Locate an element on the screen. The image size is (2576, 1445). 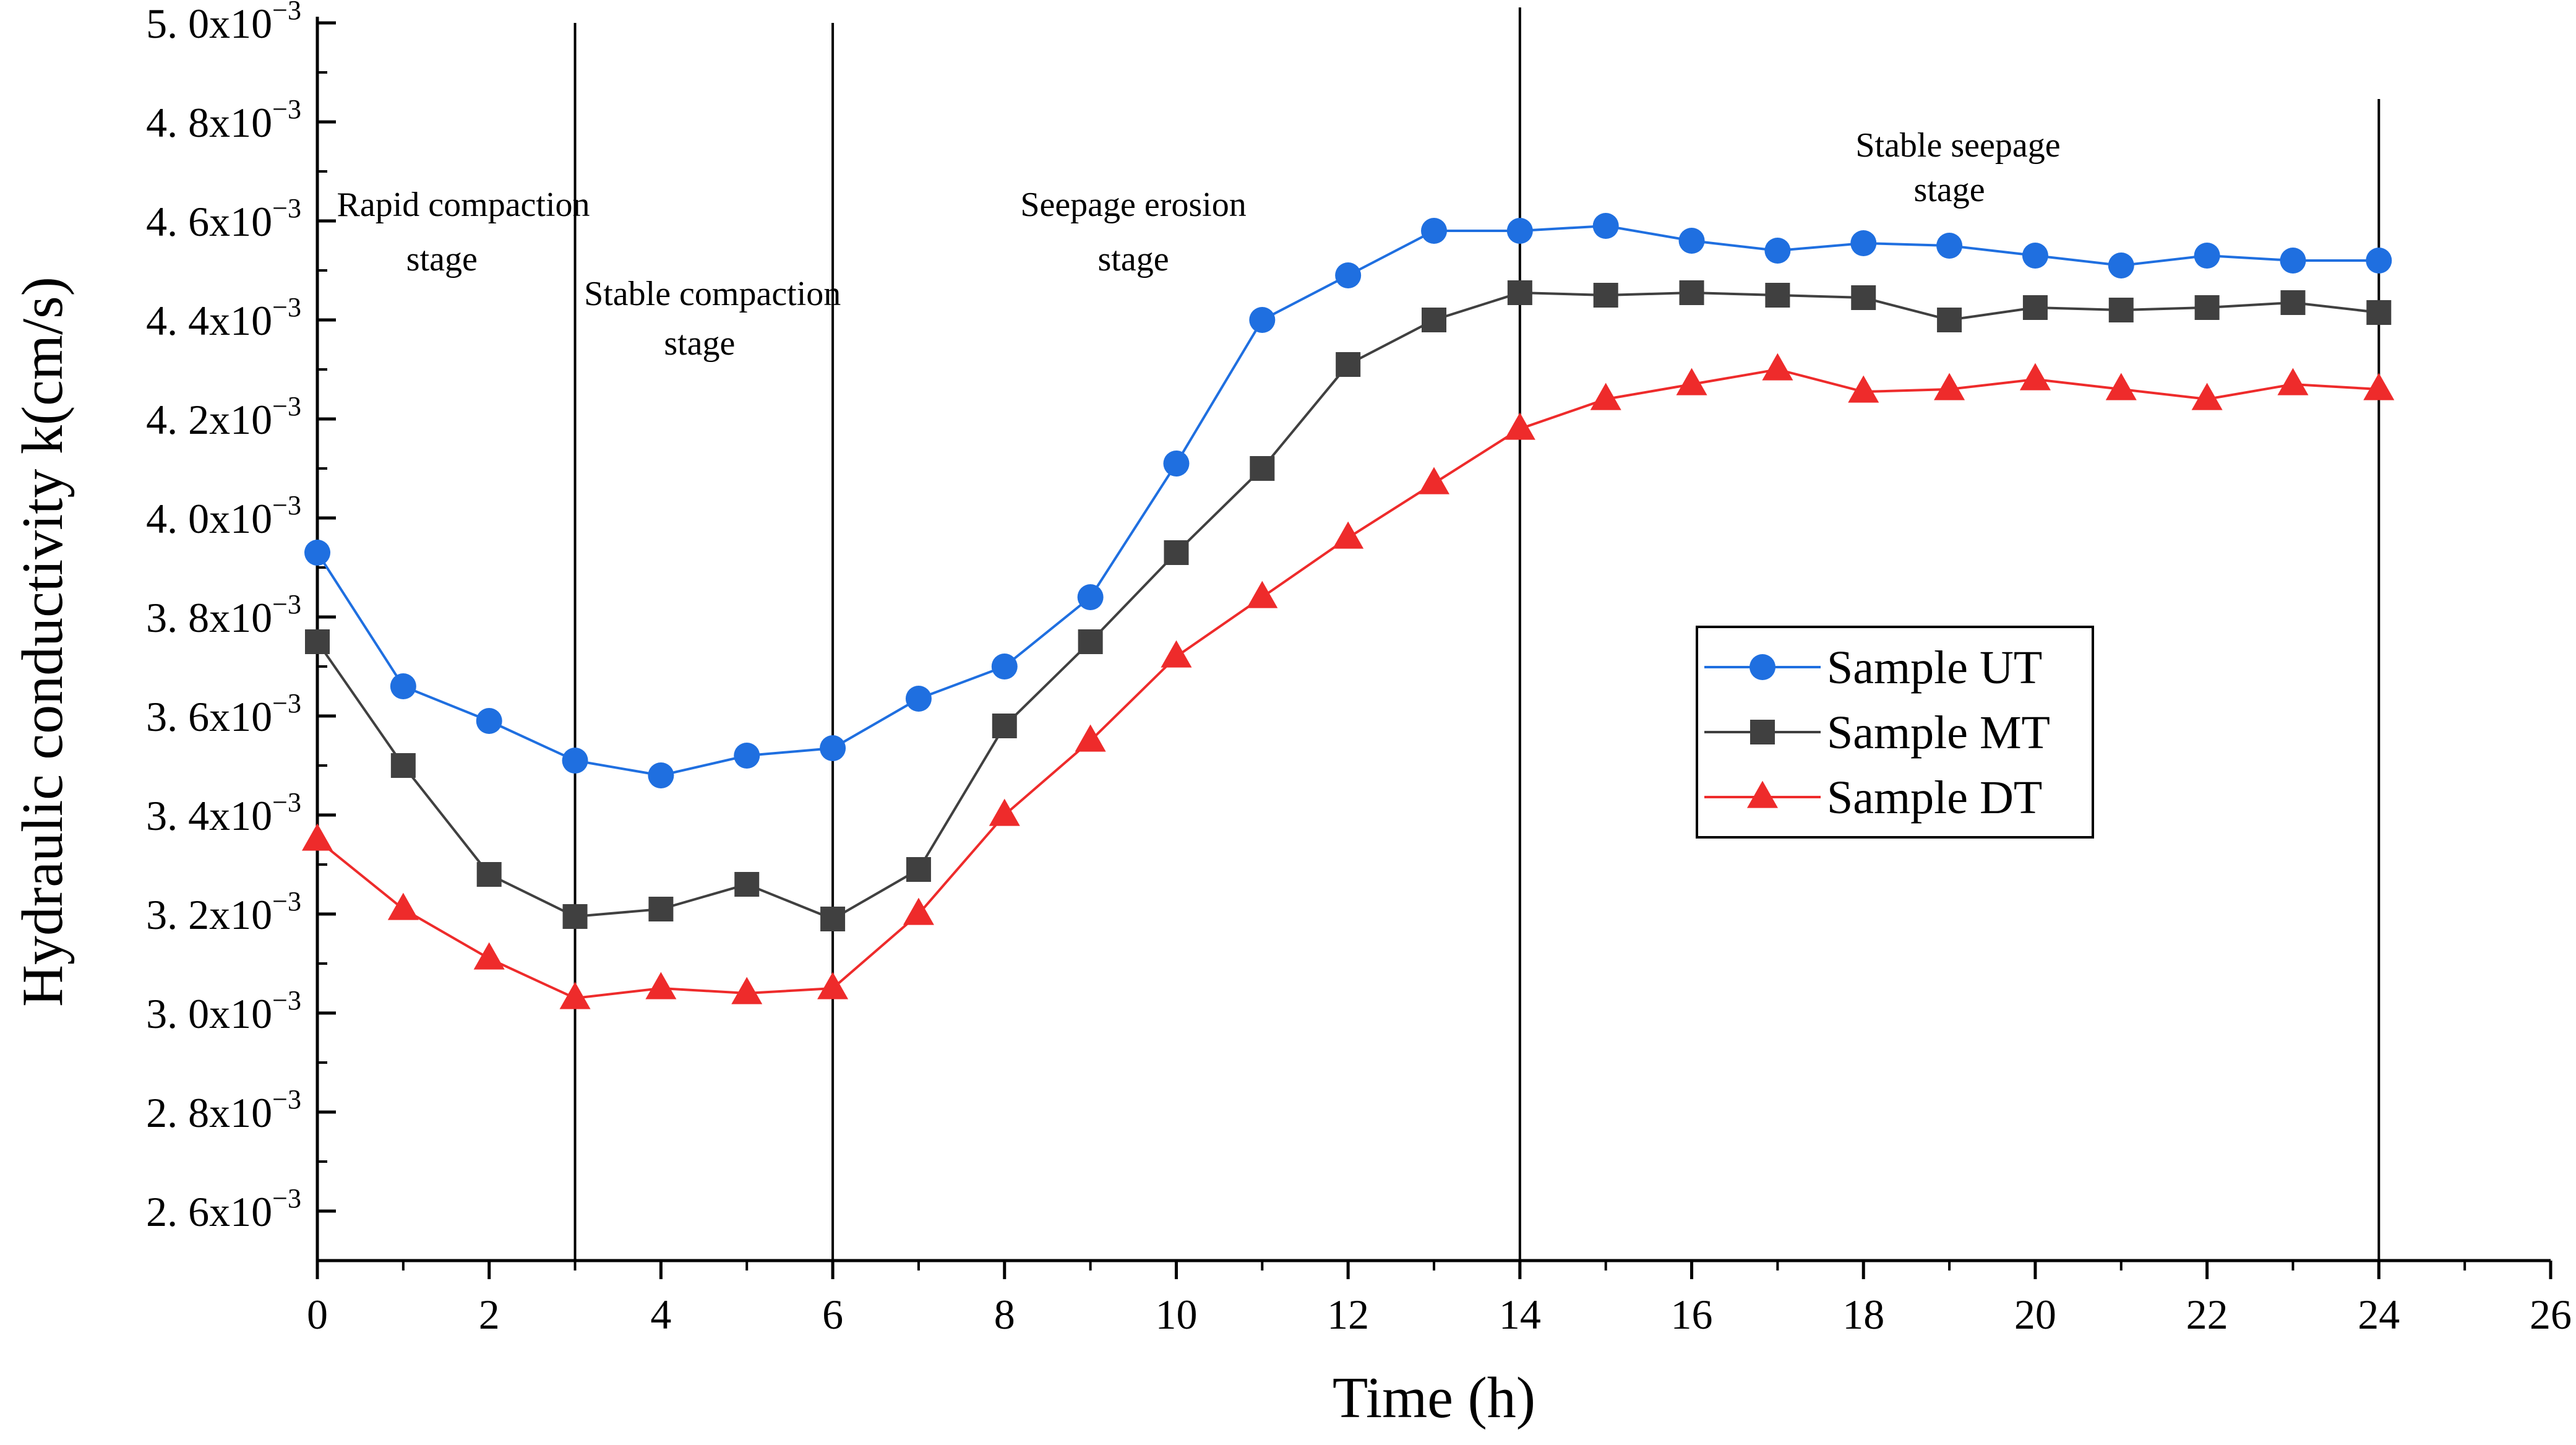
legend-label: Sample DT is located at coordinates (1934, 798).